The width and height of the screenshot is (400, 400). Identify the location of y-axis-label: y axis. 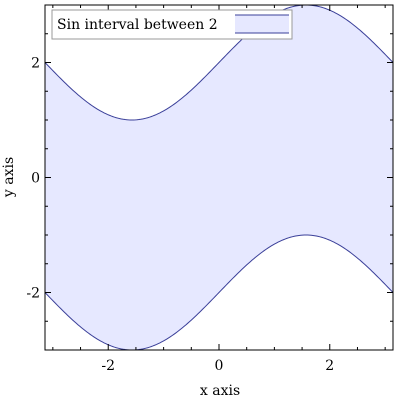
(9, 177).